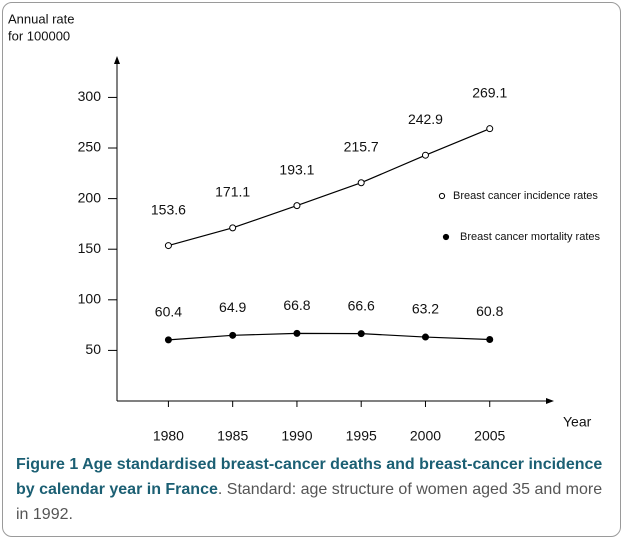 The image size is (625, 542). I want to click on data-label: 193.1, so click(296, 169).